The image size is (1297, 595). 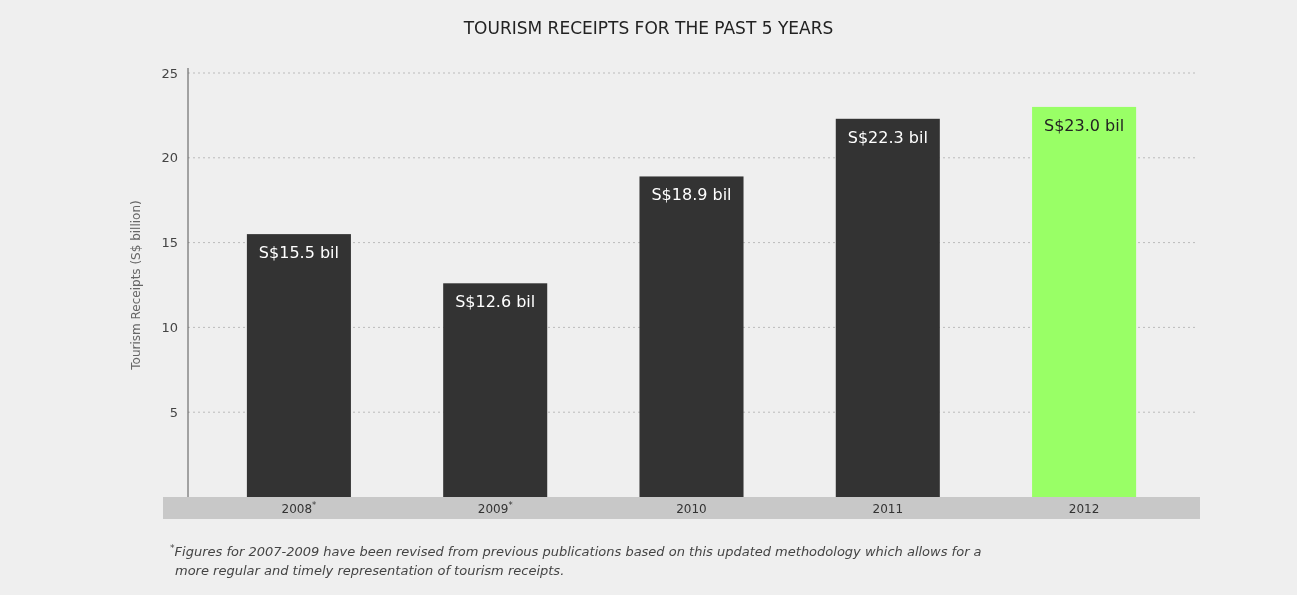 I want to click on text: $^{*}$Figures for 2007-2009 have been revised from previous publications based on this updated methodology which allows for a more regular and timely representation of tourism receipts., so click(x=576, y=560).